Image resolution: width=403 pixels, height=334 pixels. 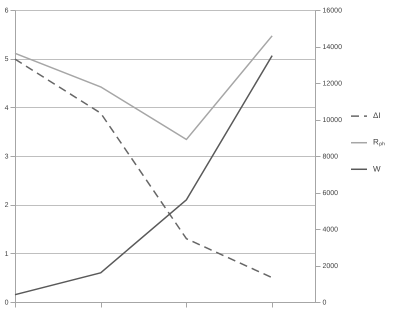 What do you see at coordinates (377, 115) in the screenshot?
I see `legend-label: ΔI` at bounding box center [377, 115].